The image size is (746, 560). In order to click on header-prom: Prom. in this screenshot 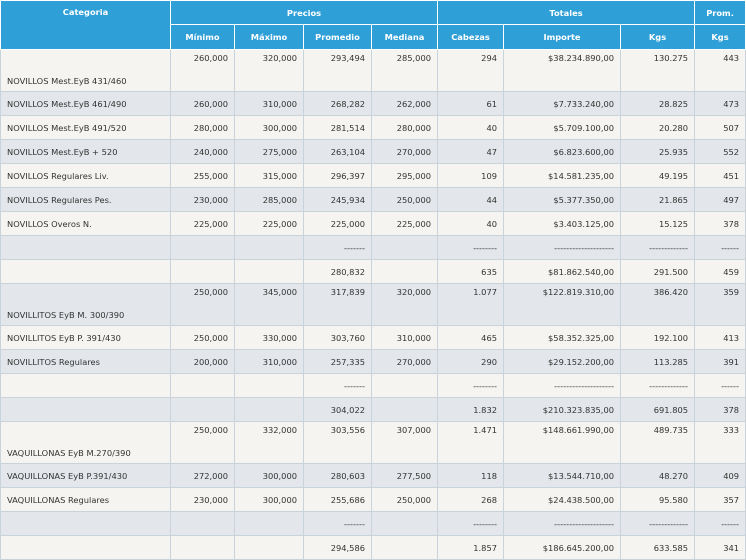, I will do `click(720, 12)`.